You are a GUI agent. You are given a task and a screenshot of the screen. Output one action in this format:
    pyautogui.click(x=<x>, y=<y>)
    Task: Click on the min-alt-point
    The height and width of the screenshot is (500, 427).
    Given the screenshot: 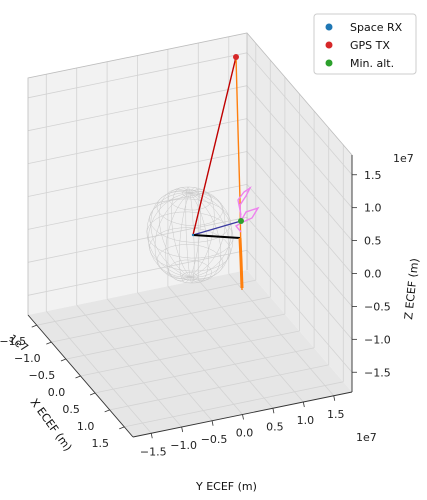 What is the action you would take?
    pyautogui.click(x=241, y=221)
    